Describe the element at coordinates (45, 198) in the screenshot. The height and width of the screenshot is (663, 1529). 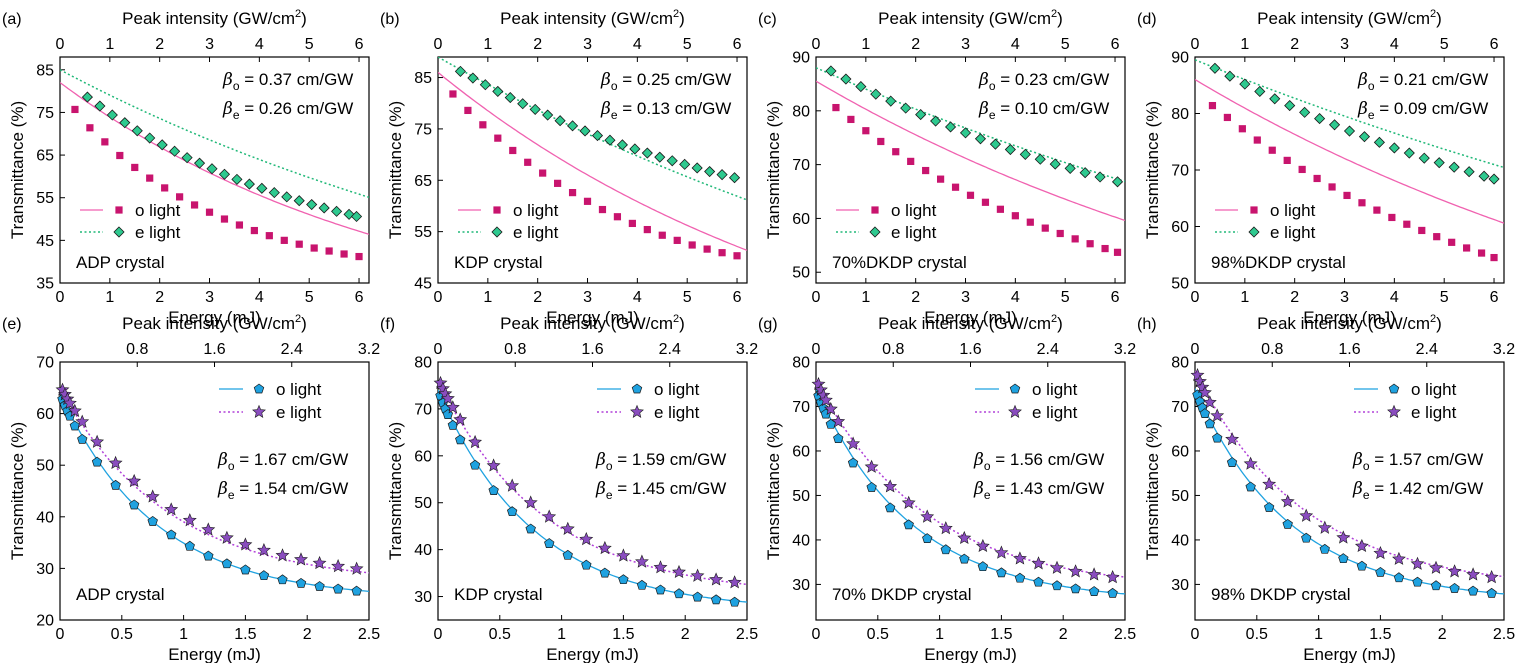
I see `y-tick-label: 55` at that location.